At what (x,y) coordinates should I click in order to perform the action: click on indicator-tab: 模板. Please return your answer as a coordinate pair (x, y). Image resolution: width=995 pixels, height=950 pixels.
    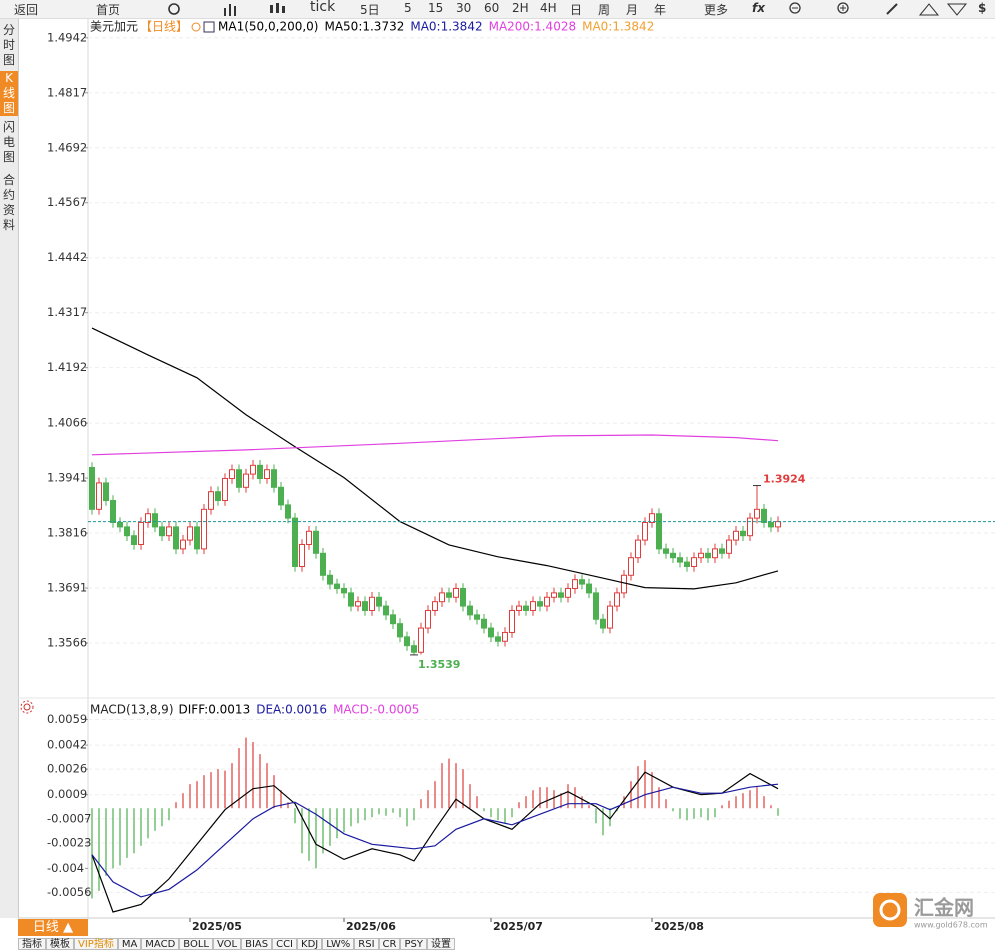
    Looking at the image, I should click on (60, 944).